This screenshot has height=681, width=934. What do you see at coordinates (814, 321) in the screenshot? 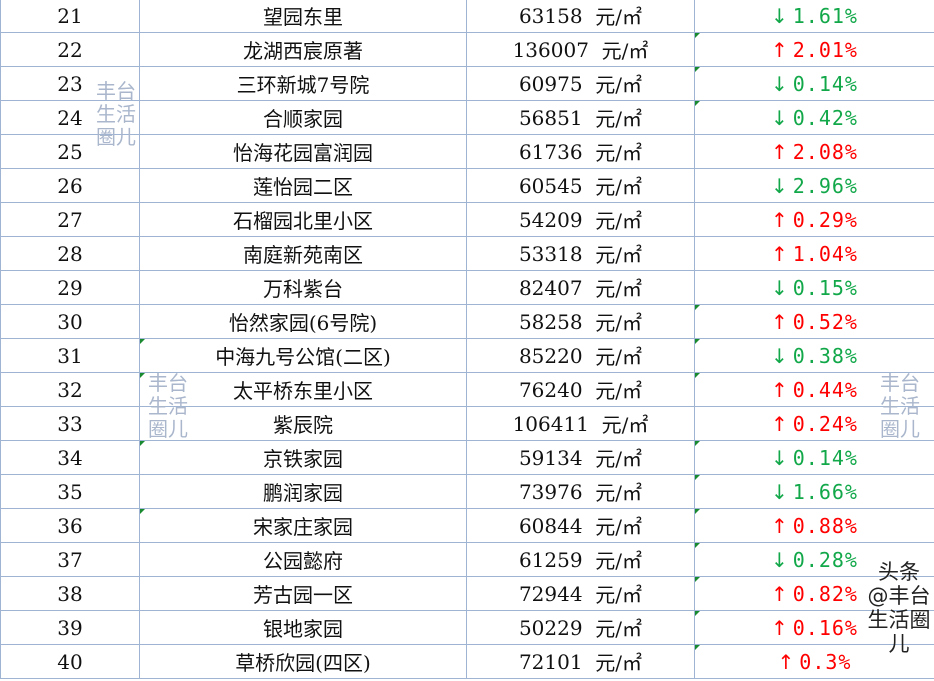
I see `change-cell: ↑ 0.52%` at bounding box center [814, 321].